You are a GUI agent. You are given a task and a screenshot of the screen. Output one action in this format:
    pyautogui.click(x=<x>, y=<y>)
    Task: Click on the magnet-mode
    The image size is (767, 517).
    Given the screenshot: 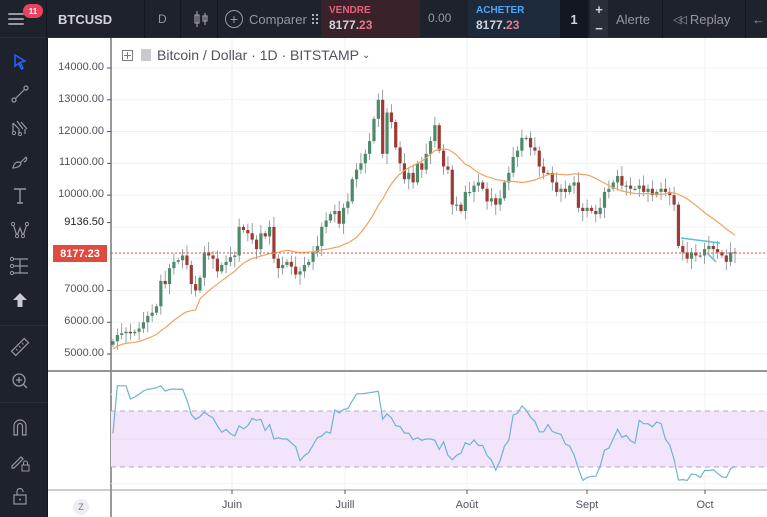 What is the action you would take?
    pyautogui.click(x=20, y=428)
    